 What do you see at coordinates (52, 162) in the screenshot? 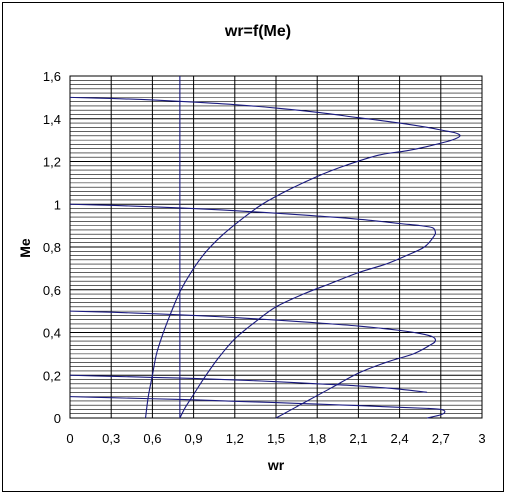
I see `y-tick-label: 1,2` at bounding box center [52, 162].